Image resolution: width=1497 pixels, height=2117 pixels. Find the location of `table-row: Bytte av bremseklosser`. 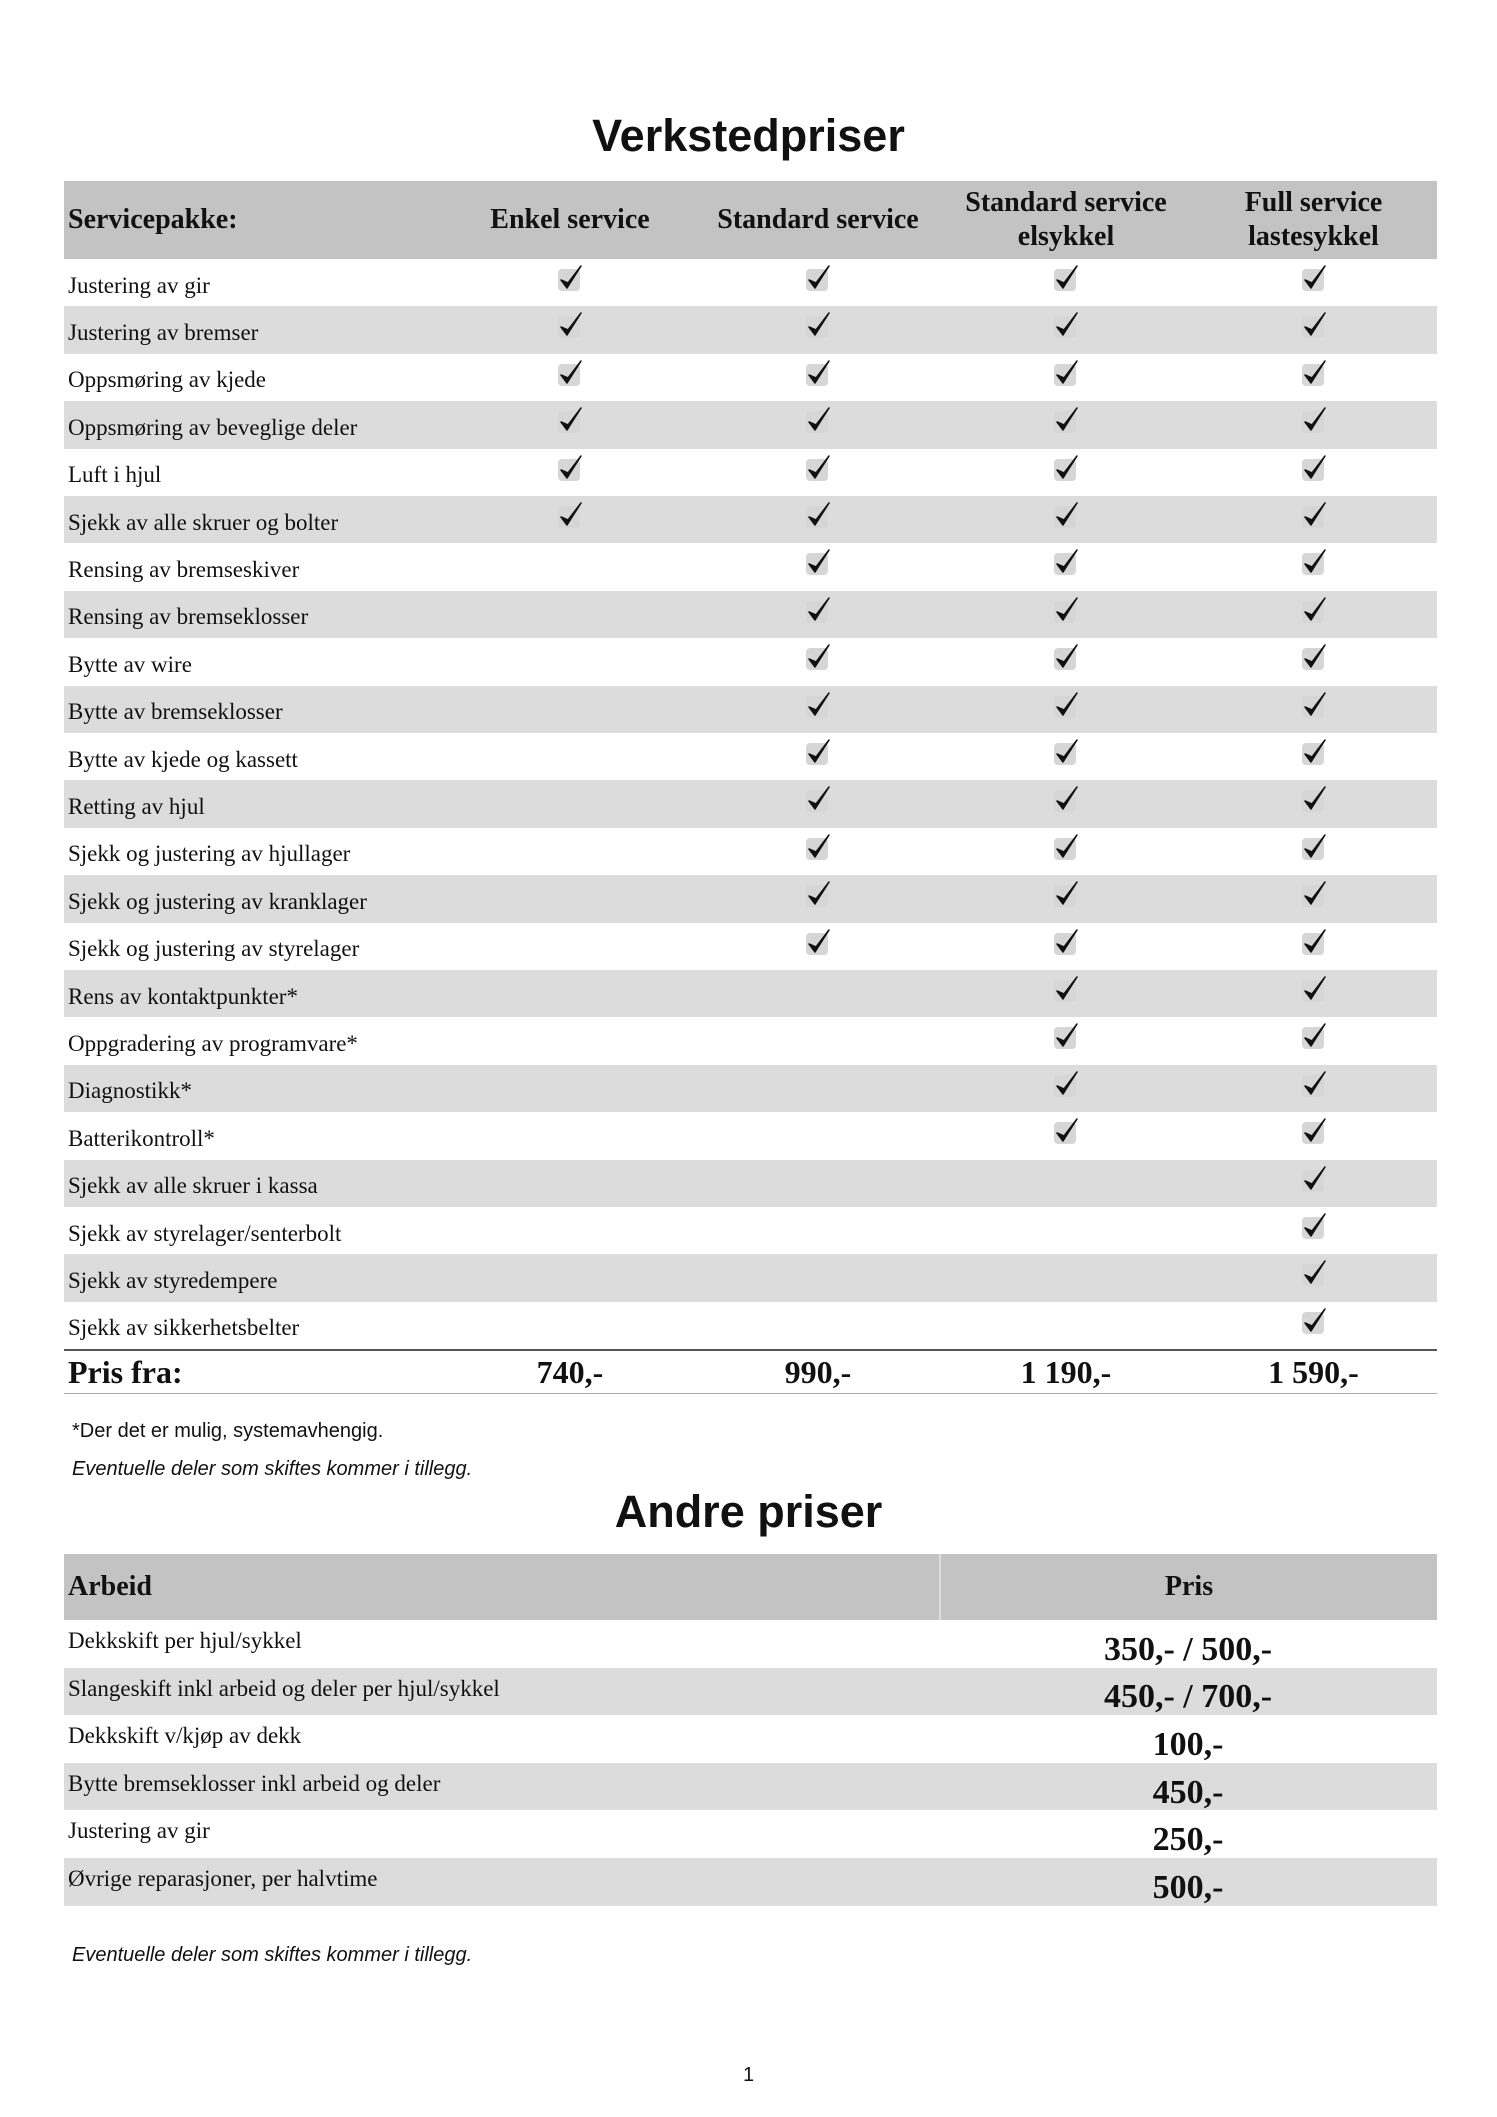

table-row: Bytte av bremseklosser is located at coordinates (750, 709).